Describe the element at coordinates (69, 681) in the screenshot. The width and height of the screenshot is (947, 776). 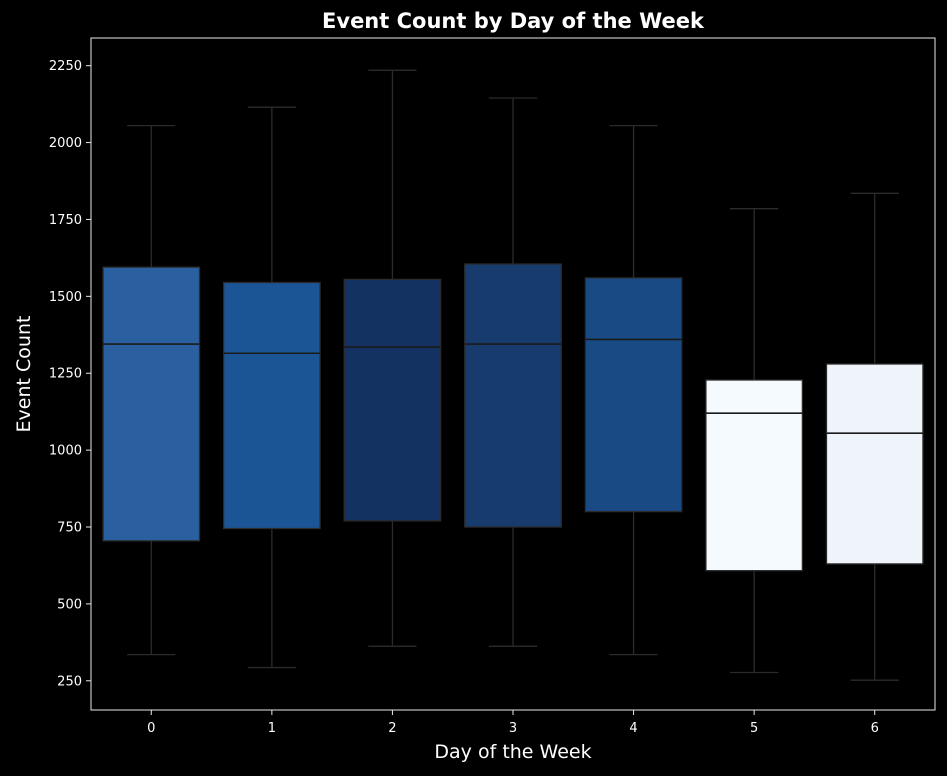
I see `y-tick-label: 250` at that location.